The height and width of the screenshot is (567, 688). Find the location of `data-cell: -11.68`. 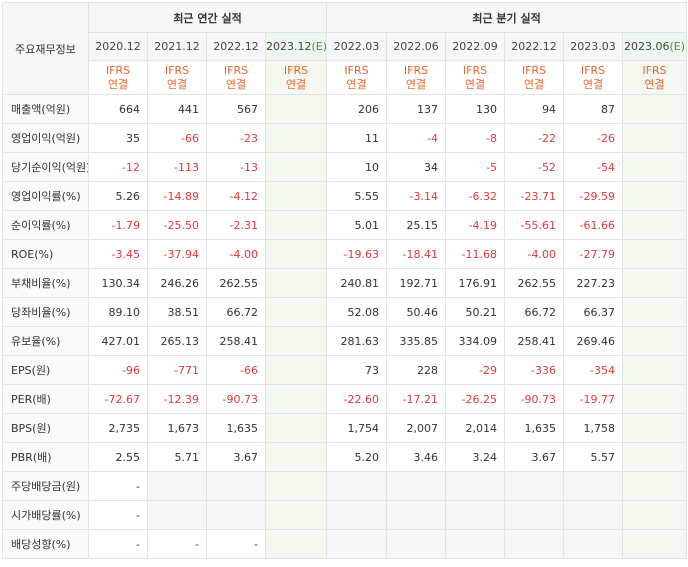

data-cell: -11.68 is located at coordinates (475, 254).